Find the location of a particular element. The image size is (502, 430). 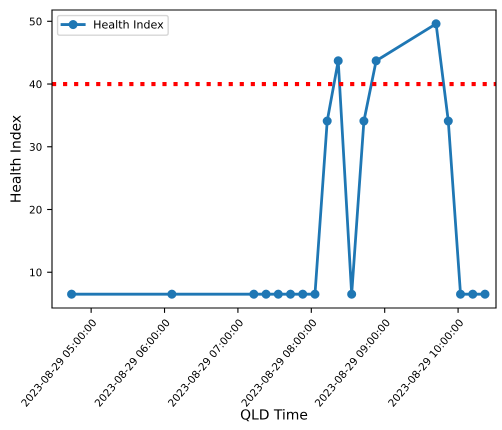

y-tick-label: 50 is located at coordinates (36, 22).